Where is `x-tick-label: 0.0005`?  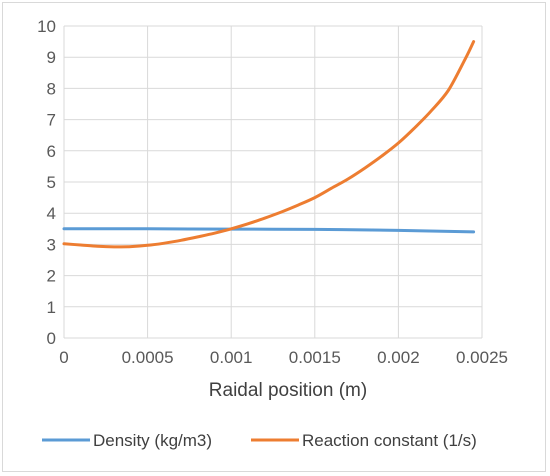 x-tick-label: 0.0005 is located at coordinates (148, 357).